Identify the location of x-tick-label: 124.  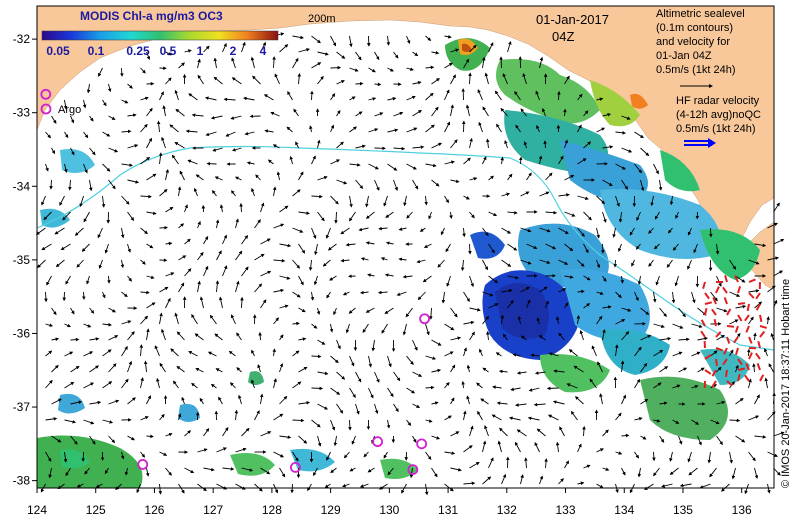
(37, 510).